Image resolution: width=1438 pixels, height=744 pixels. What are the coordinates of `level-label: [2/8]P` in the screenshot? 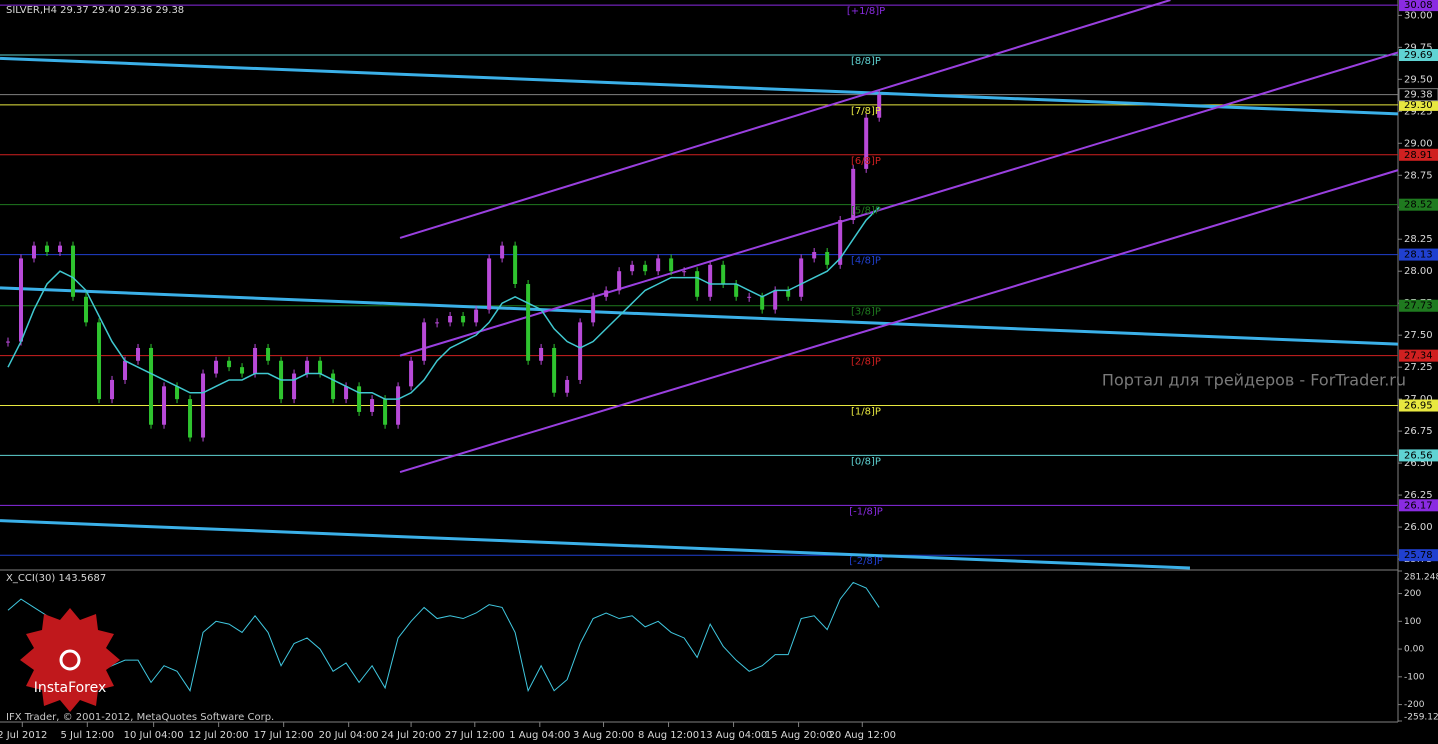 It's located at (866, 362).